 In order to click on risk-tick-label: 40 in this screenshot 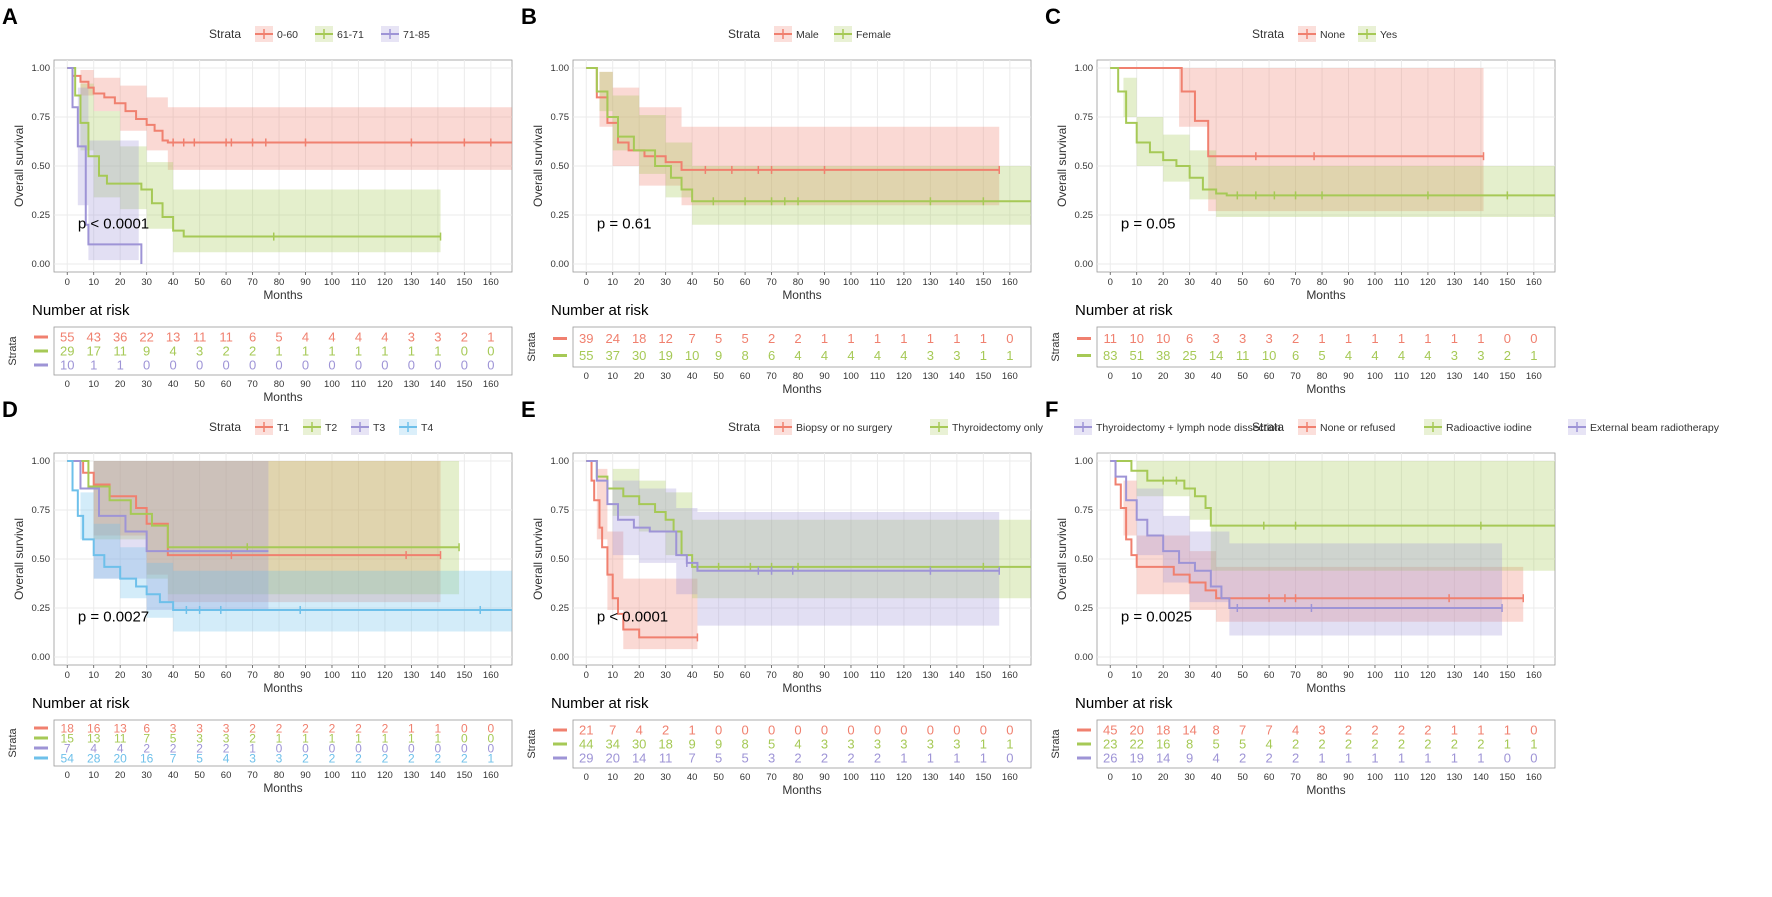, I will do `click(692, 376)`.